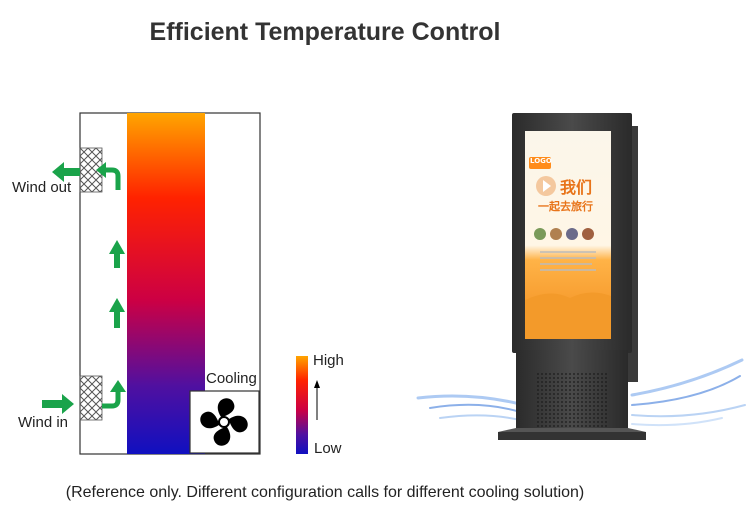 This screenshot has width=750, height=522. Describe the element at coordinates (108, 176) in the screenshot. I see `top-curve-arrow` at that location.